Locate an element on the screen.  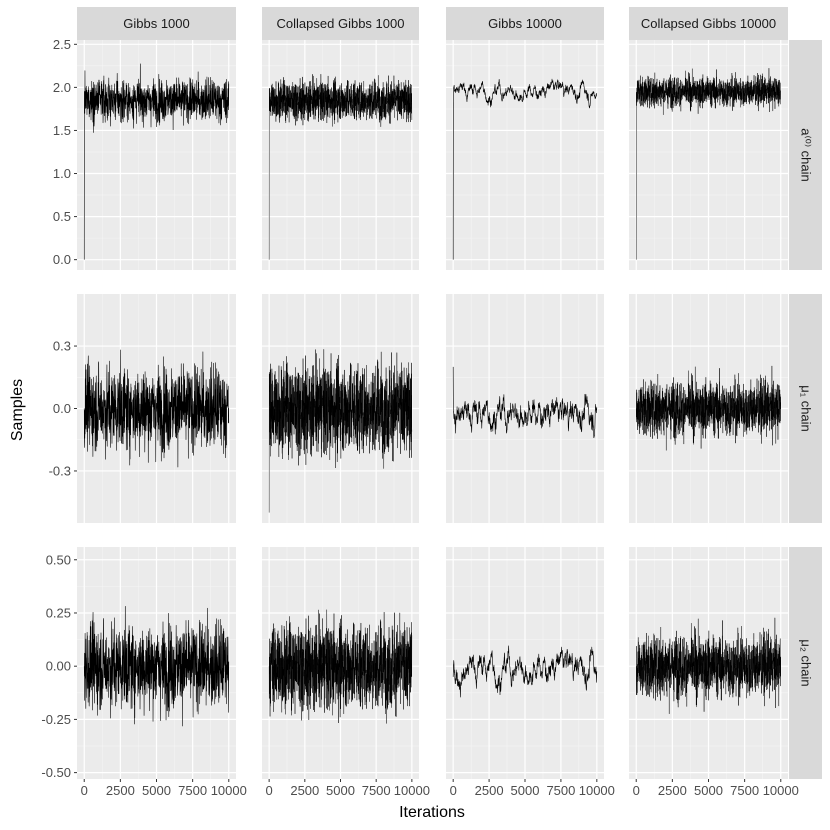
y-tick-label: 0.00 is located at coordinates (58, 666).